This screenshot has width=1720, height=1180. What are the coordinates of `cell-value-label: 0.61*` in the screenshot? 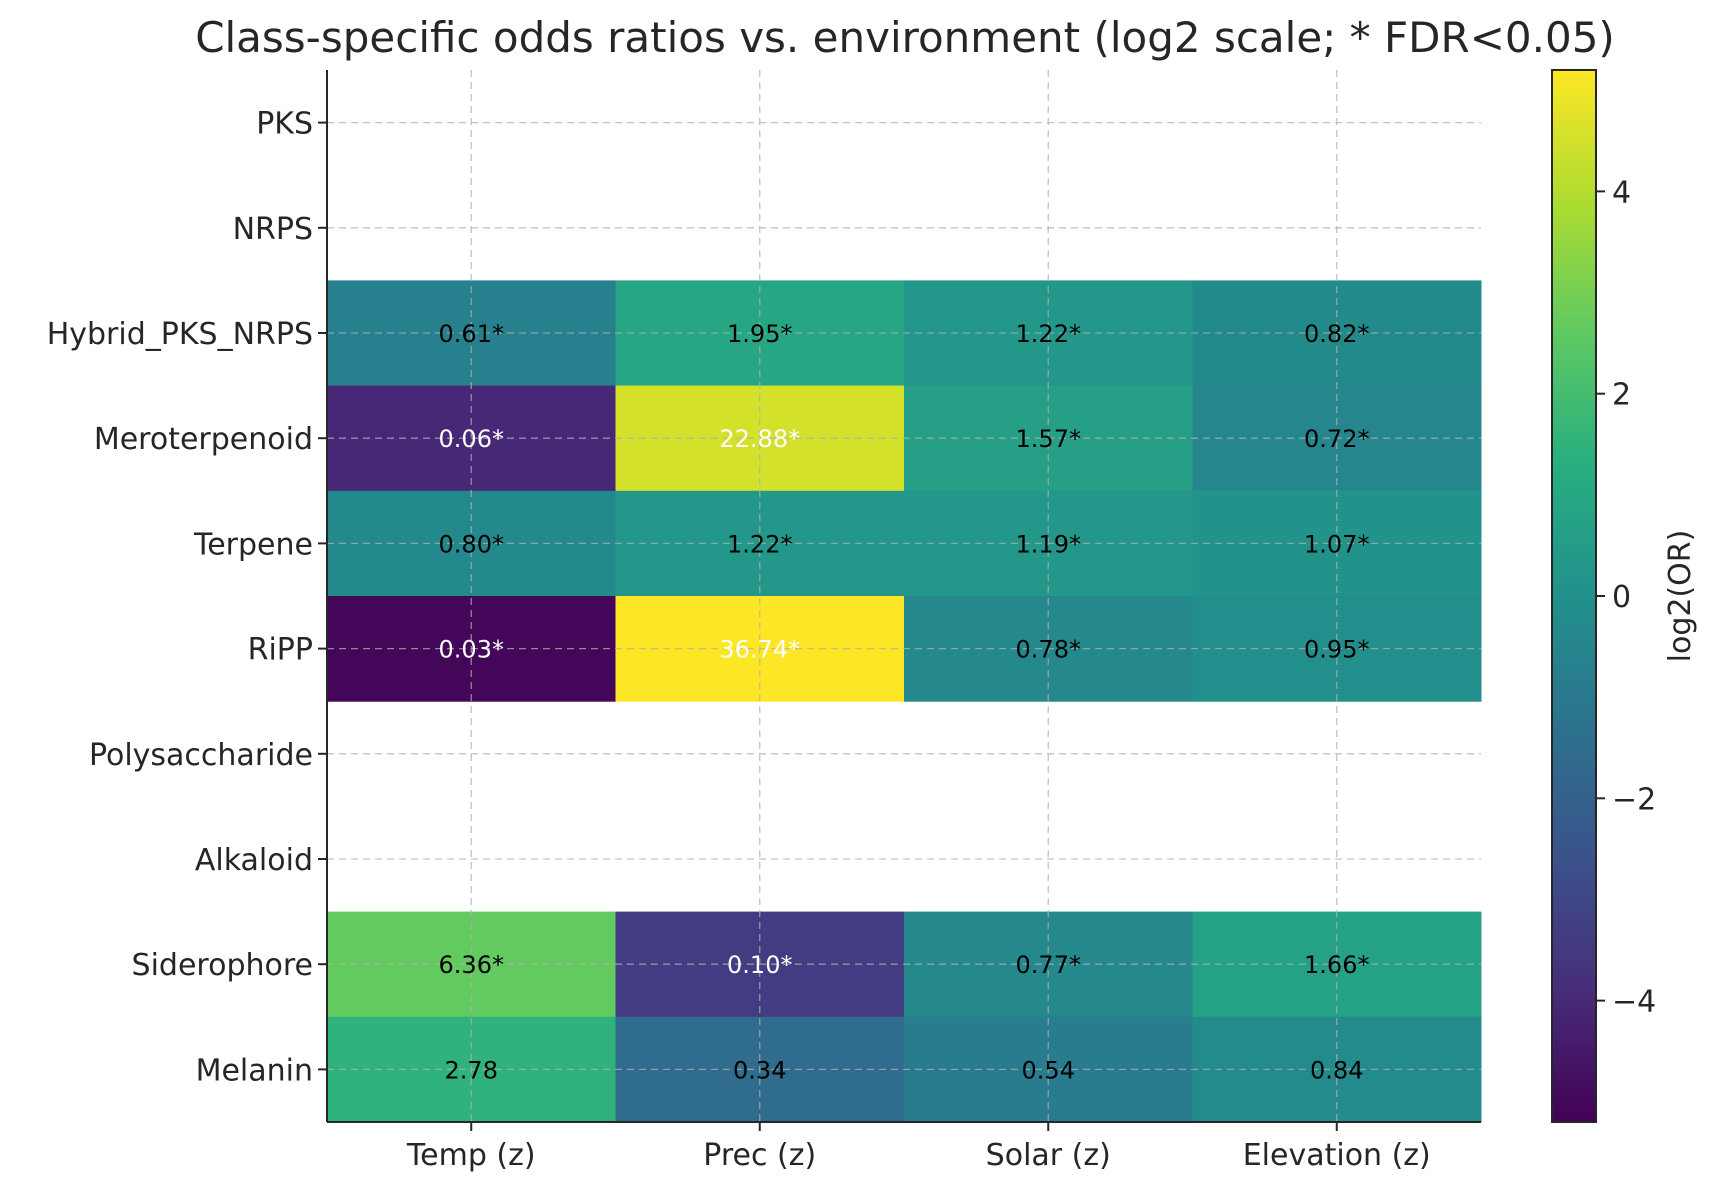 It's located at (471, 334).